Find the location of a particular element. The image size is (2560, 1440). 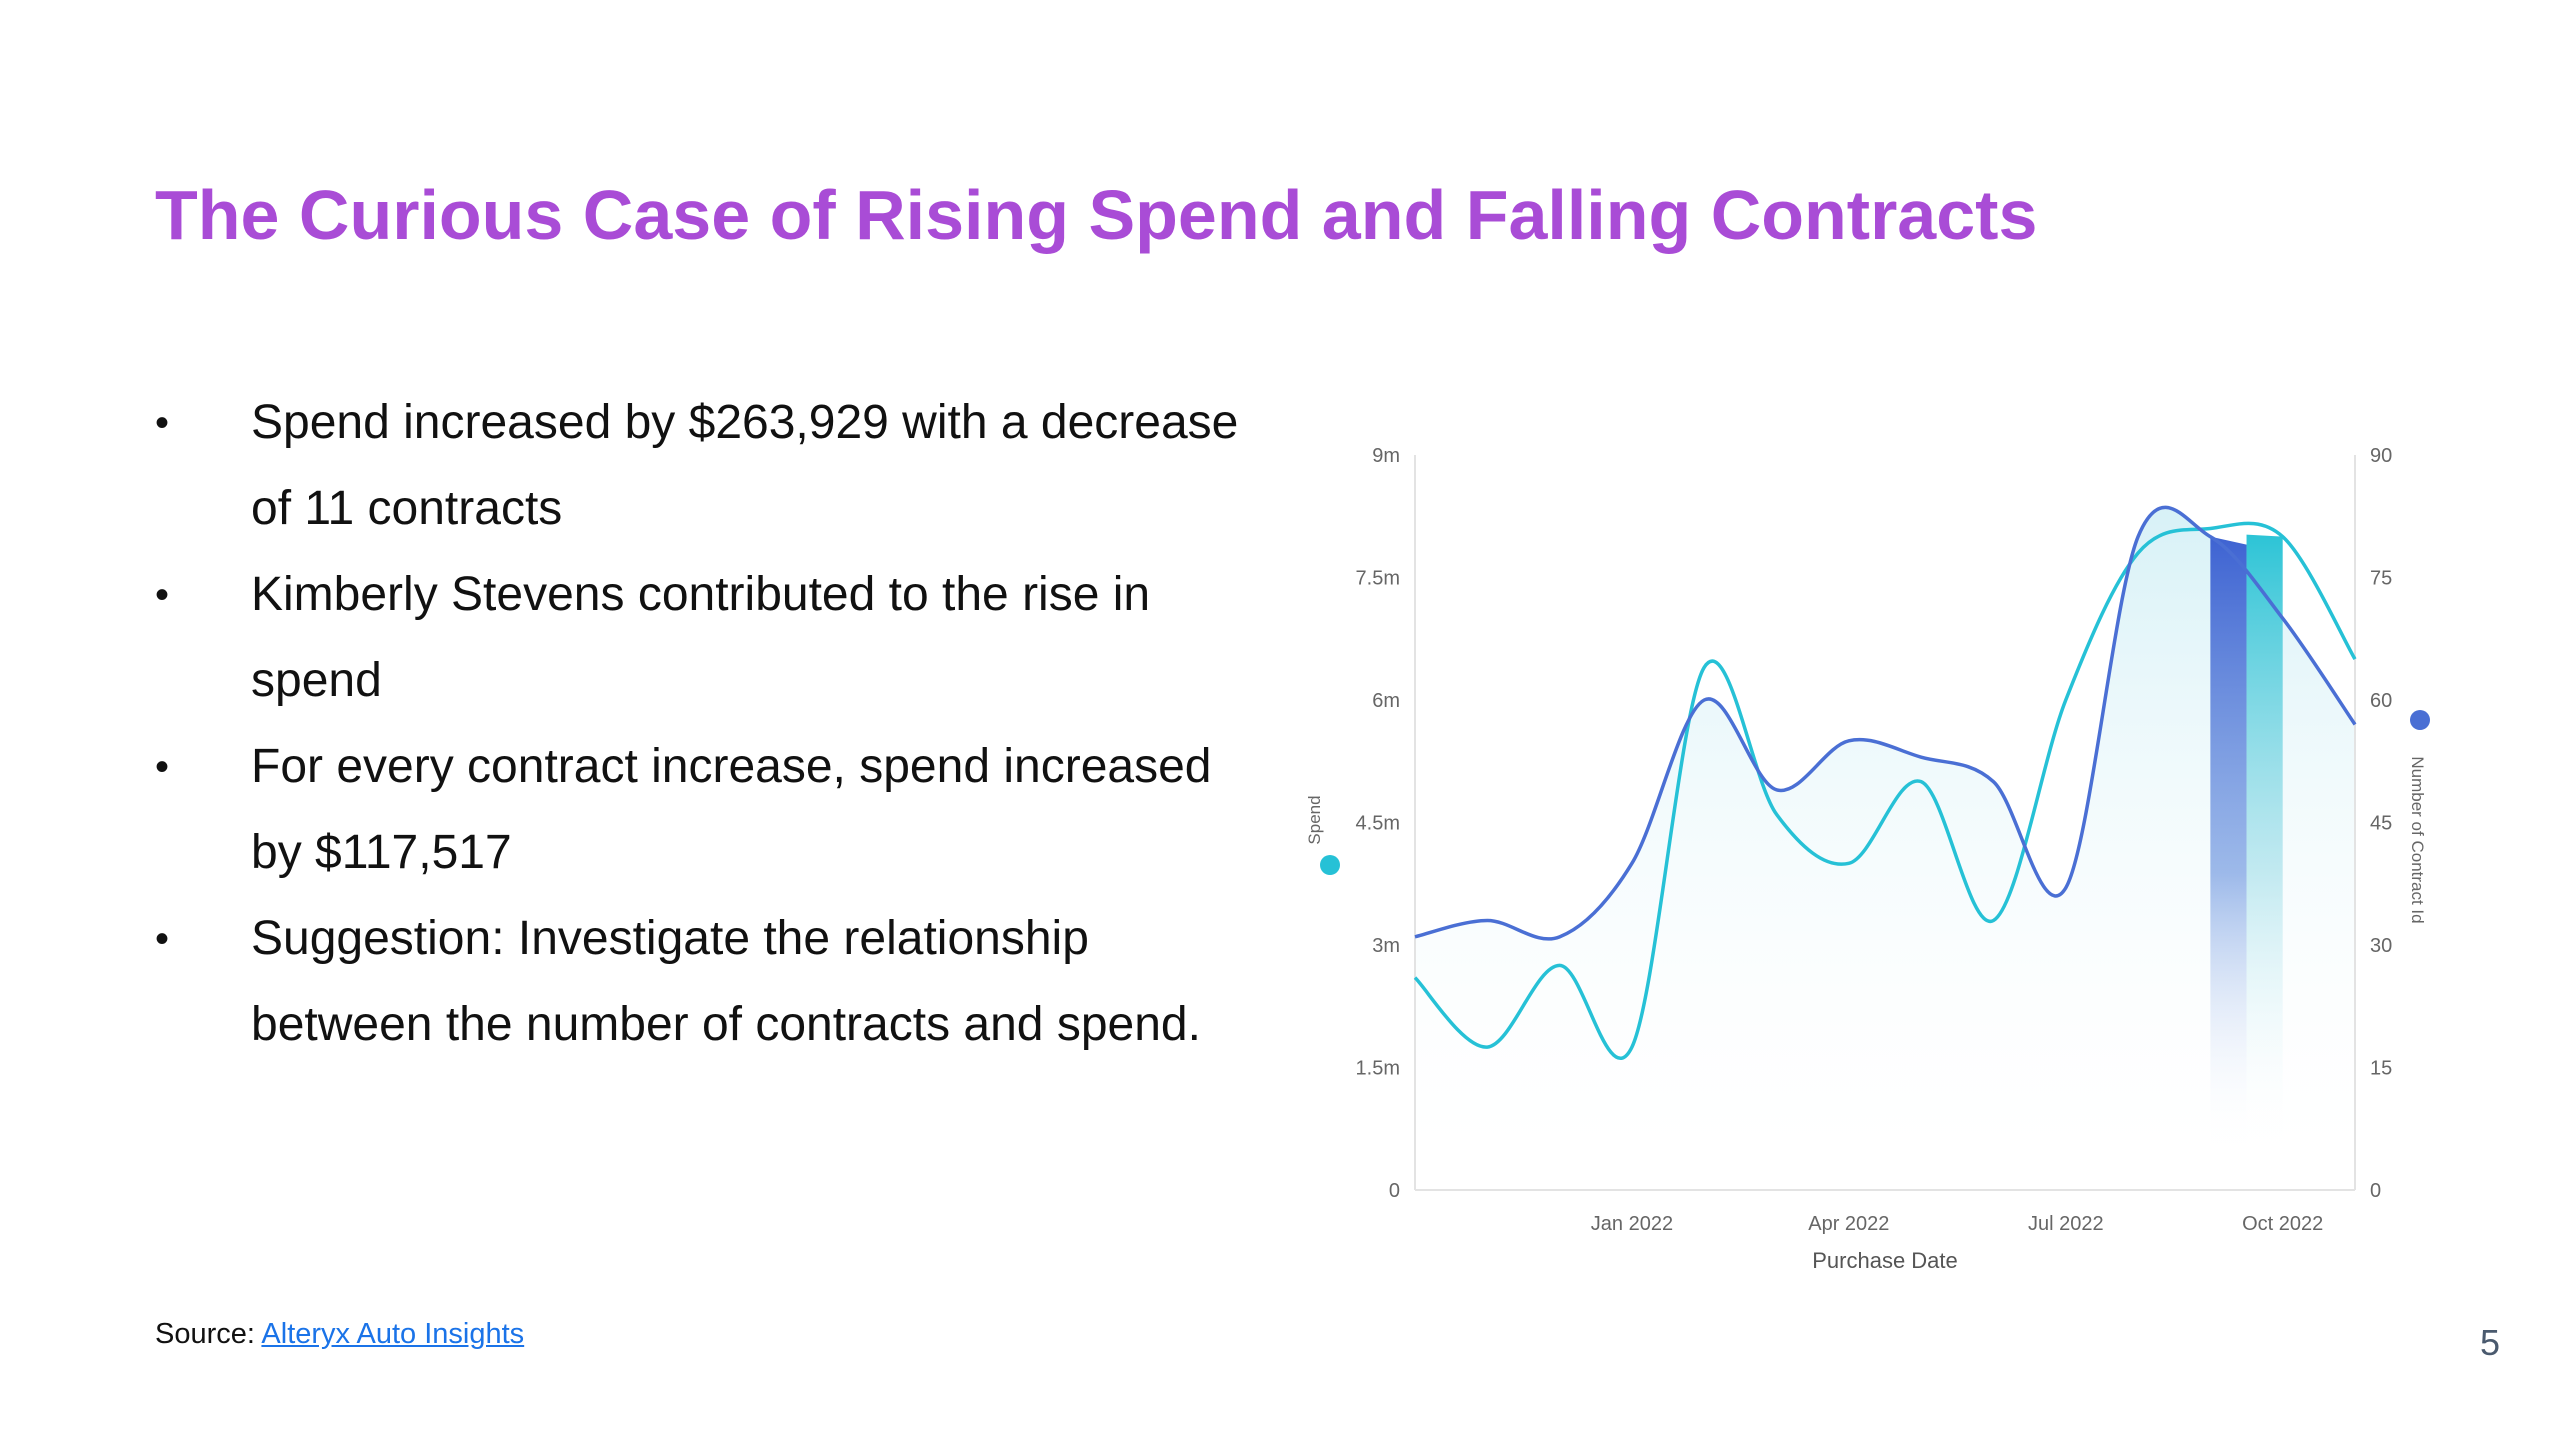

source-note: Source: Alteryx Auto Insights is located at coordinates (339, 1334).